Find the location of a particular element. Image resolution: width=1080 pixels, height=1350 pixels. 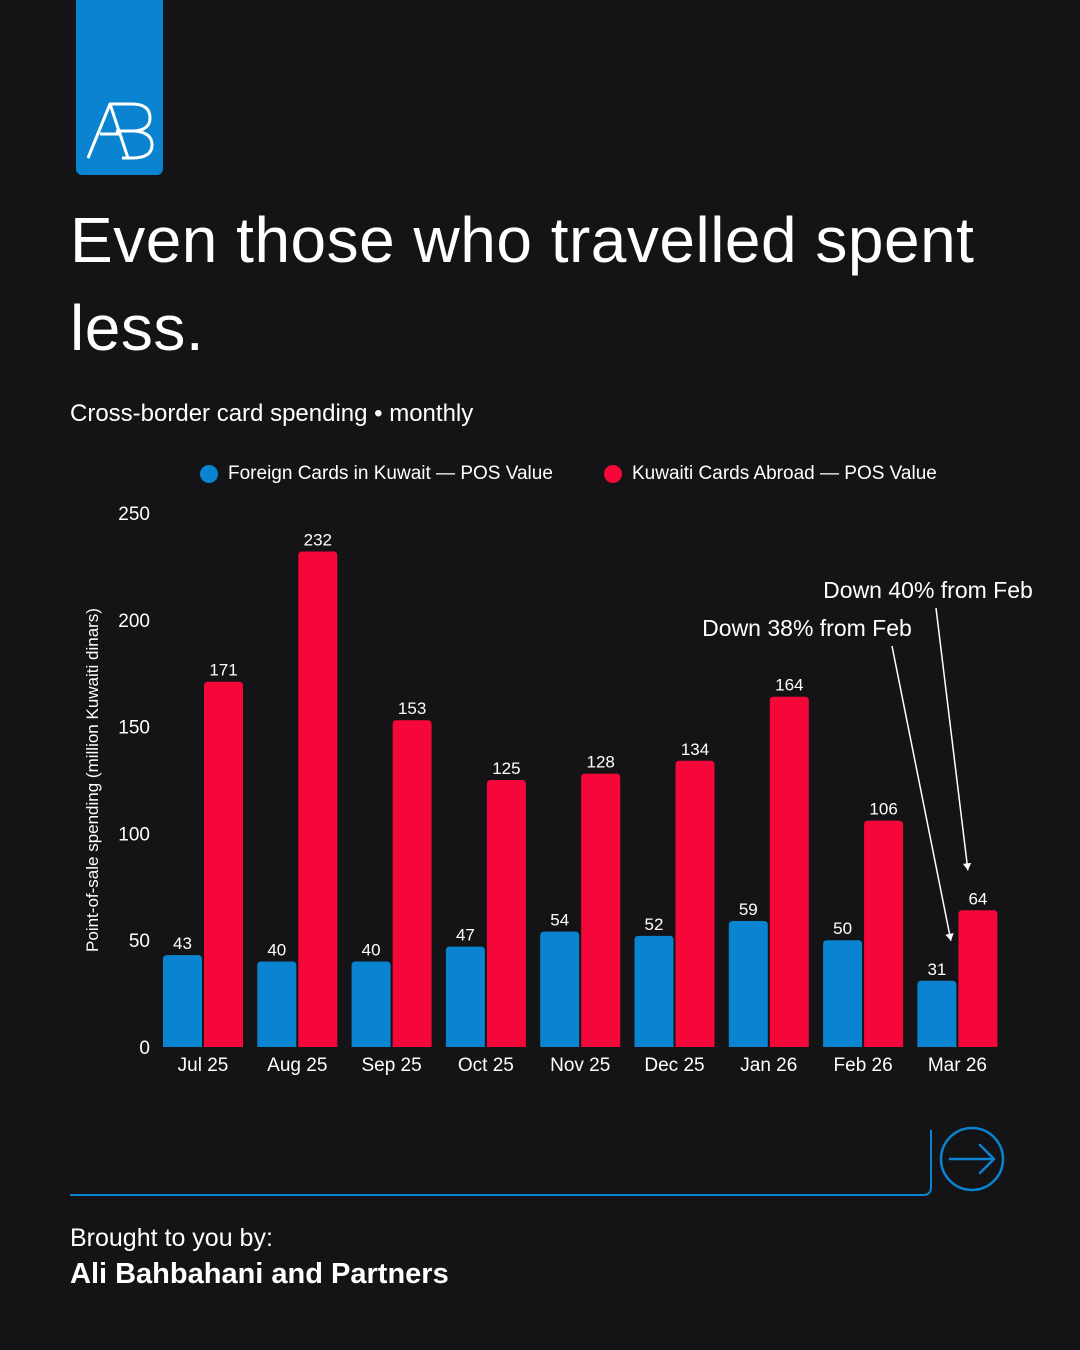

y-tick-label: 200 is located at coordinates (134, 621).